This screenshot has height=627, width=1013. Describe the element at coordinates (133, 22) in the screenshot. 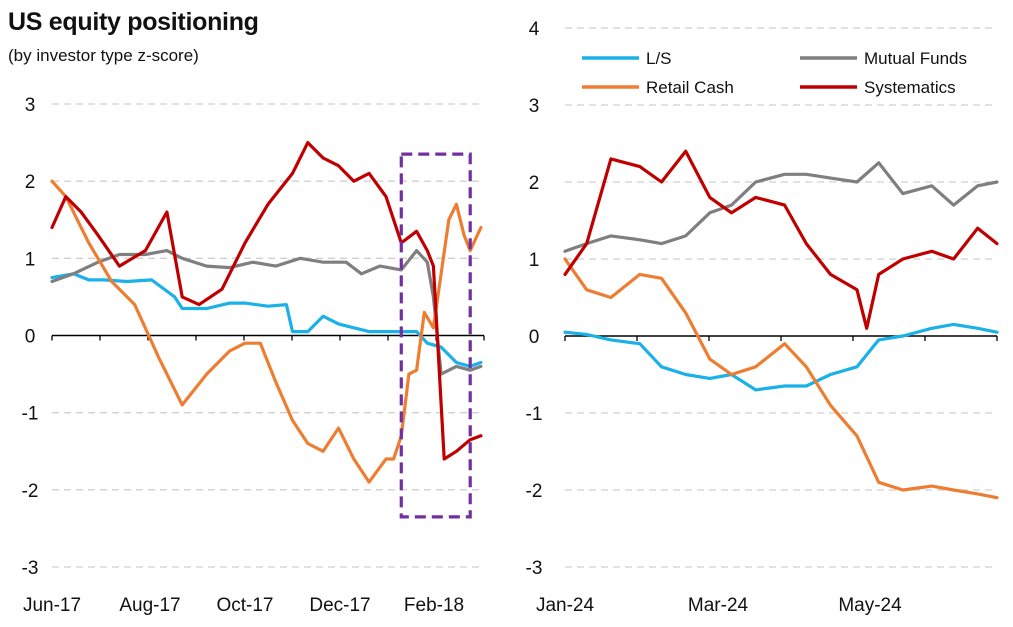

I see `chart-title: US equity positioning` at that location.